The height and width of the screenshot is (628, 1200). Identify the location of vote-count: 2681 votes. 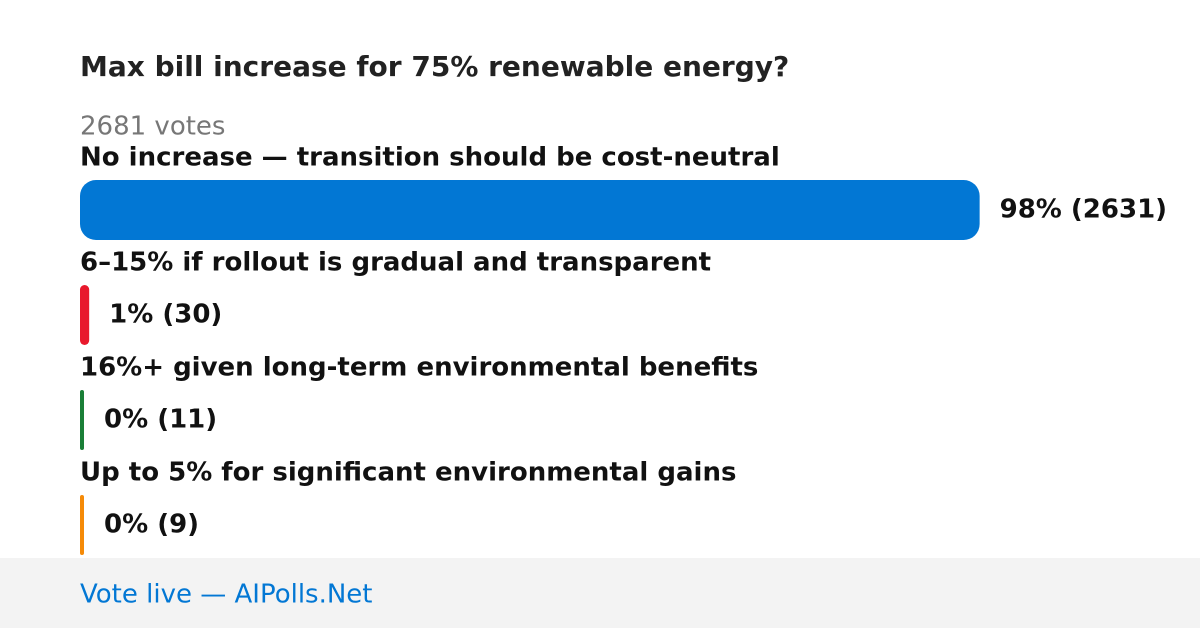
(152, 127).